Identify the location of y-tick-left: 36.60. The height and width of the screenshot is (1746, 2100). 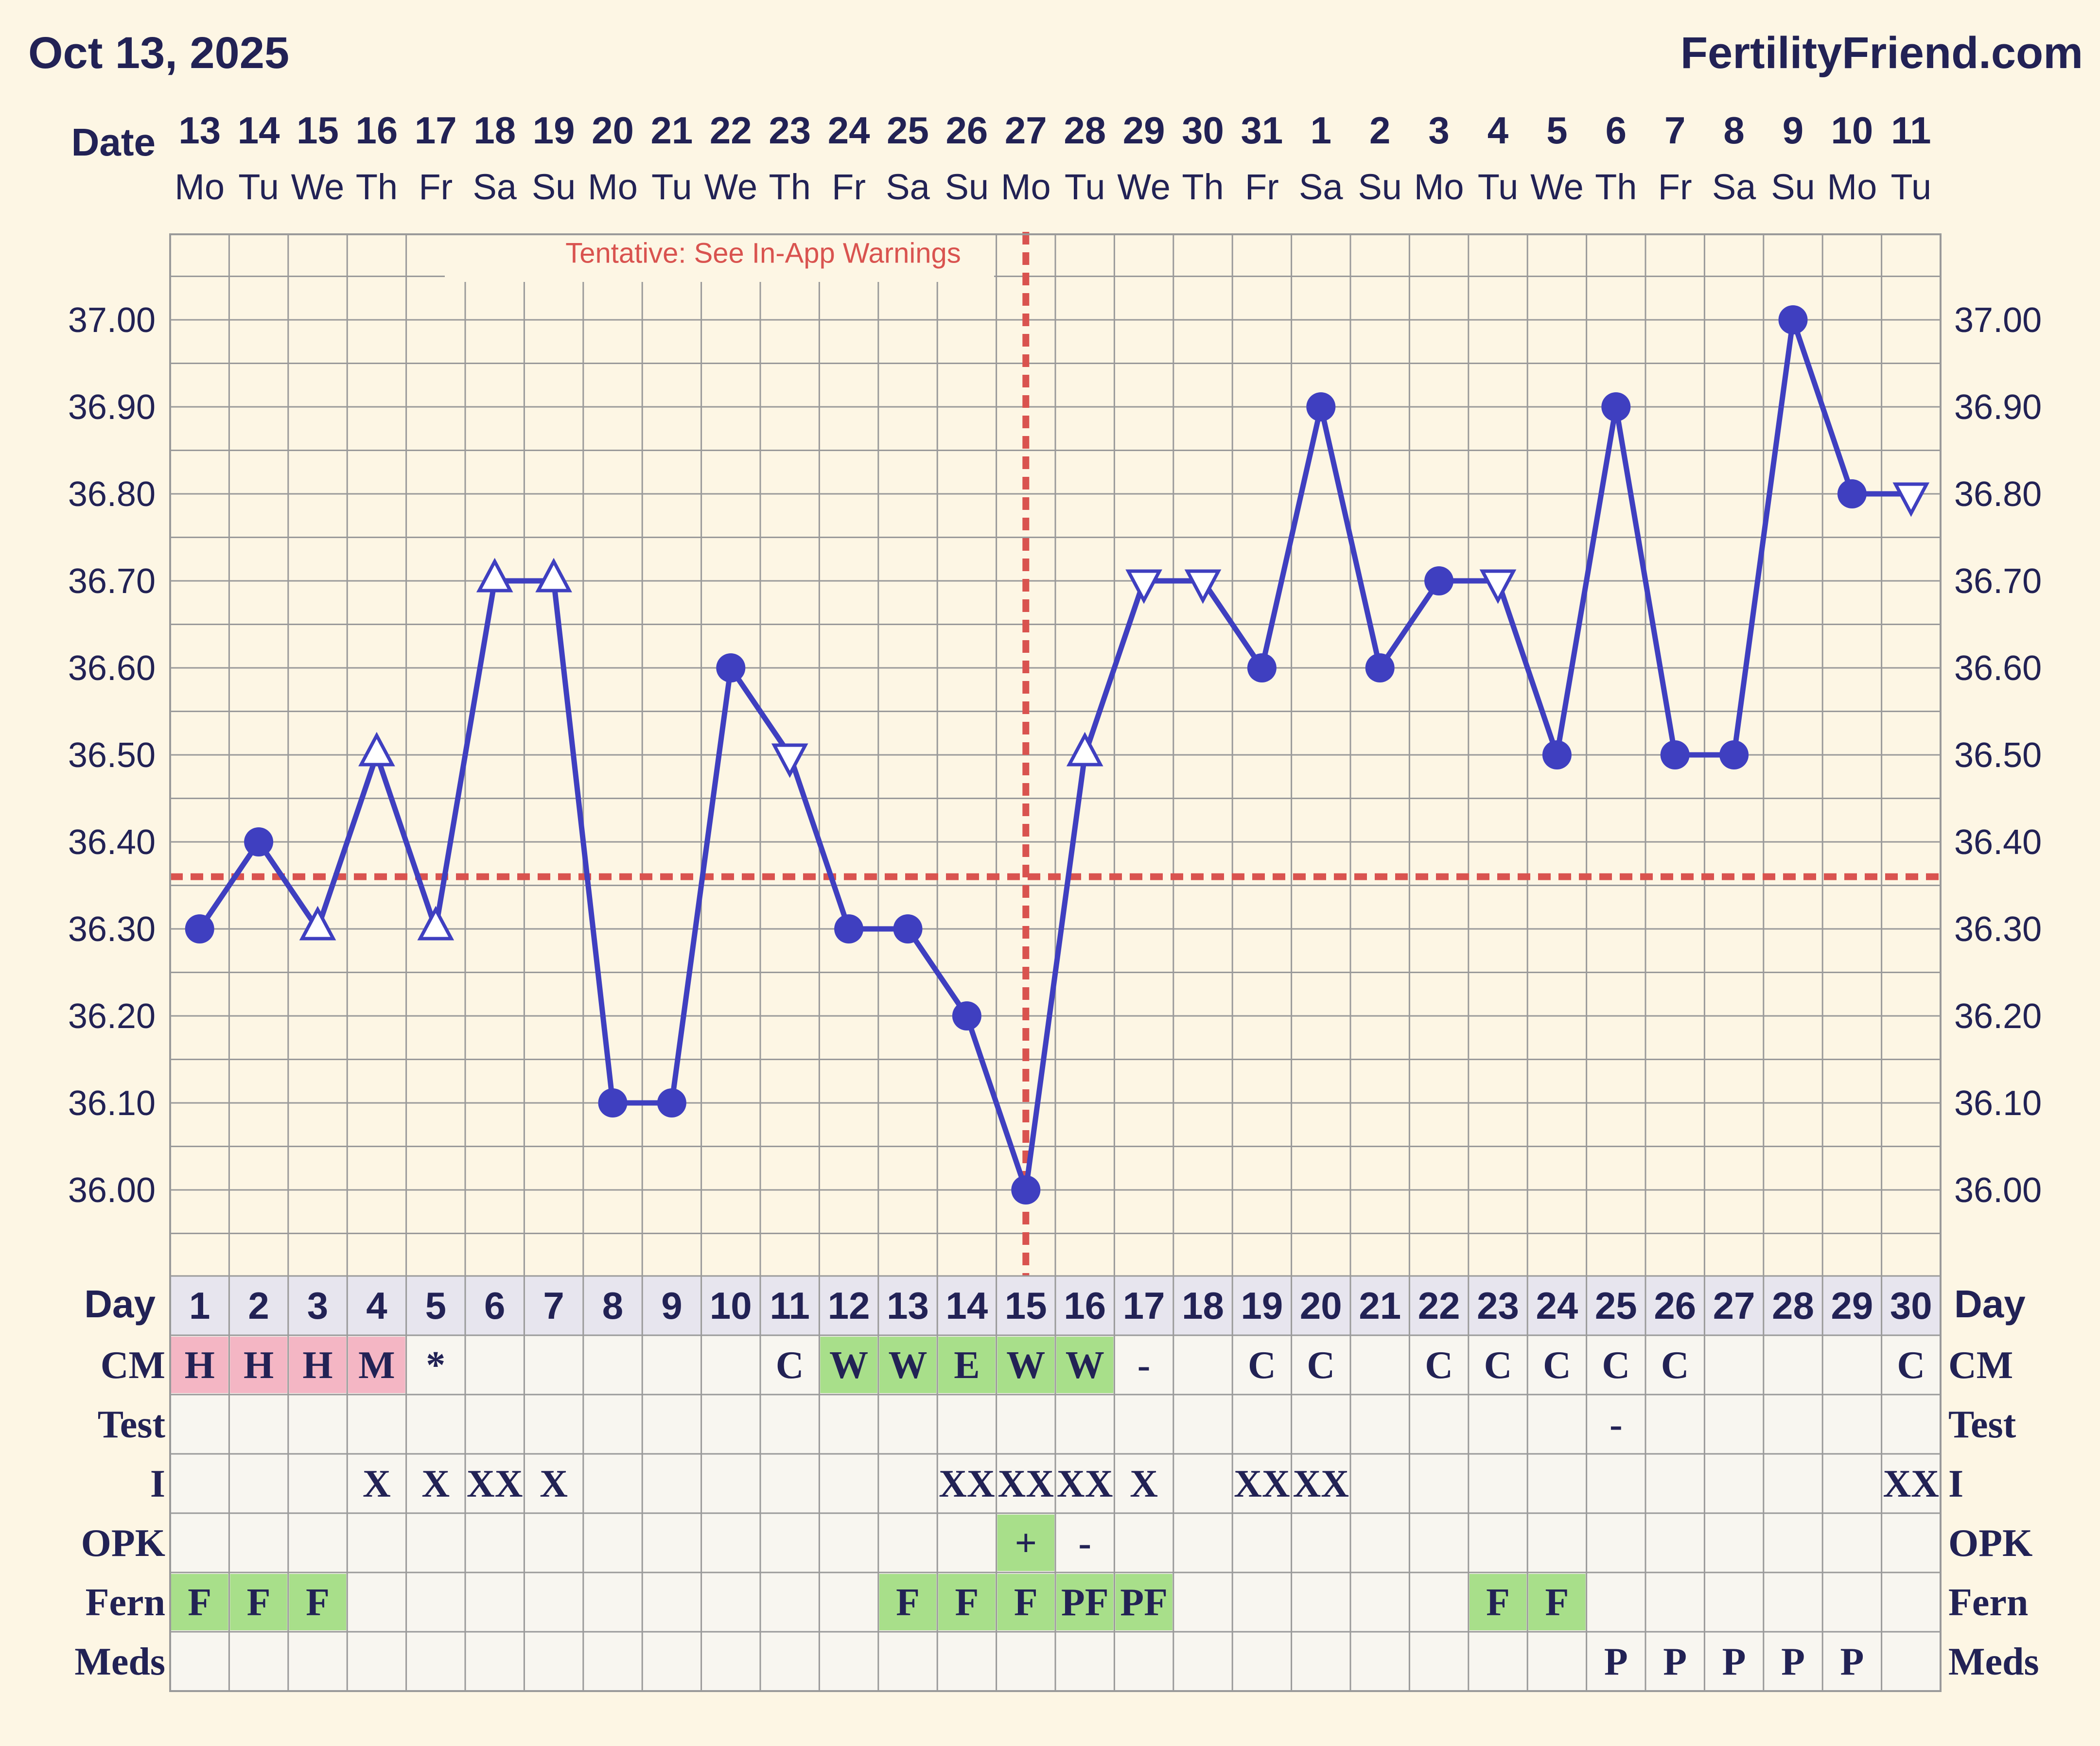
(112, 668).